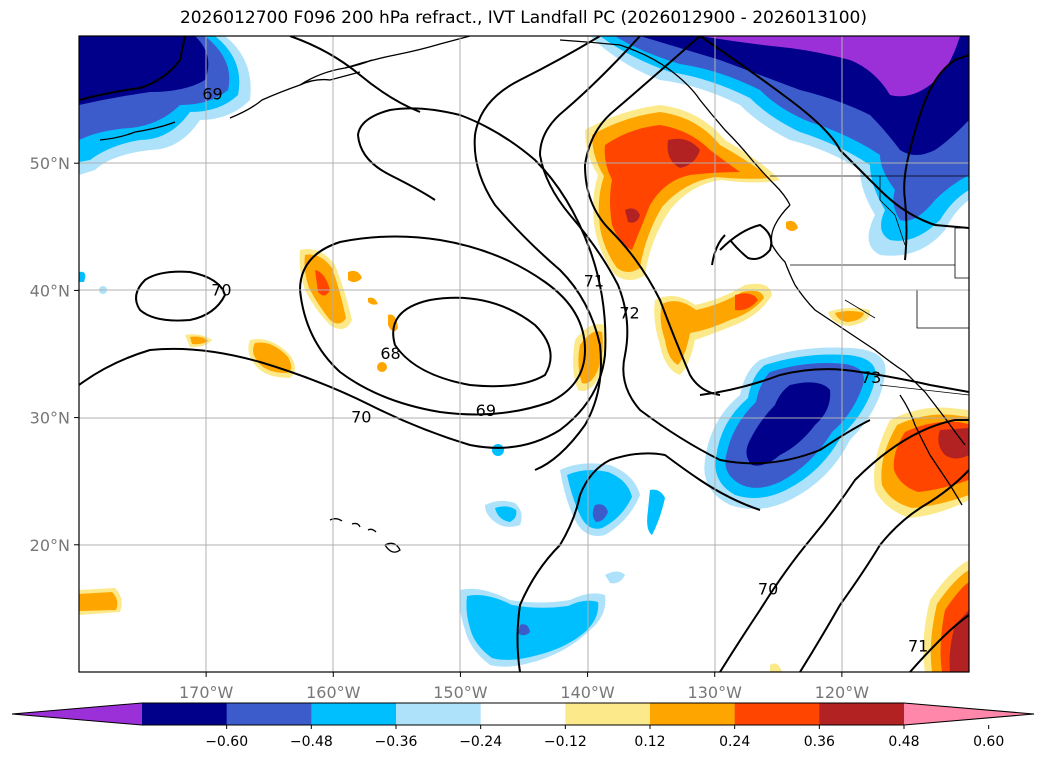 Image resolution: width=1047 pixels, height=765 pixels. What do you see at coordinates (871, 377) in the screenshot?
I see `contour-label: 73` at bounding box center [871, 377].